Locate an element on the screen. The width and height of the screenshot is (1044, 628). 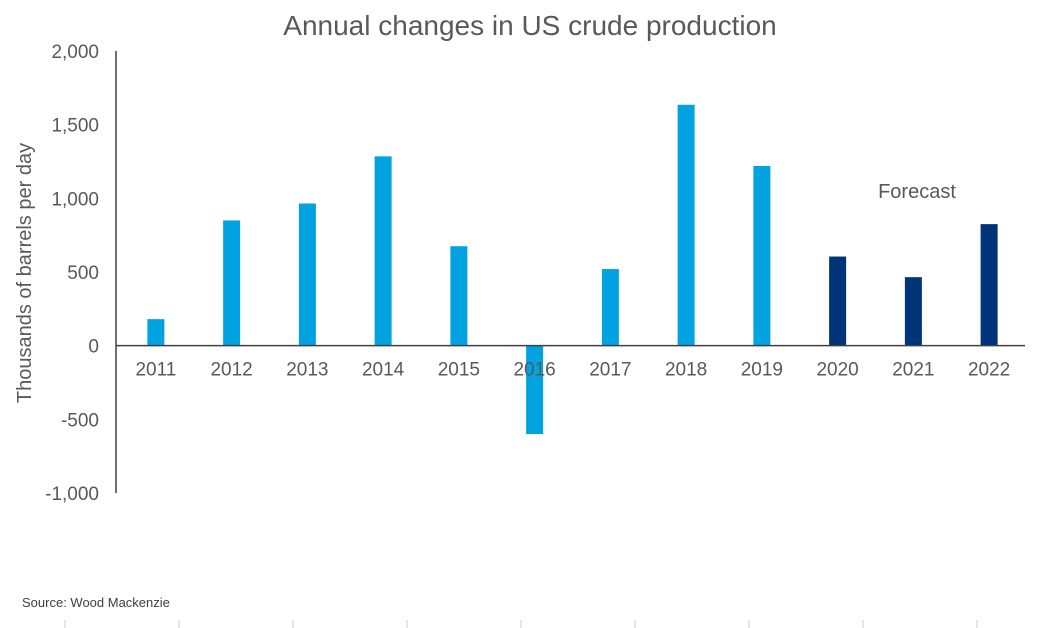
y-tick-label: 1,000 is located at coordinates (75, 199).